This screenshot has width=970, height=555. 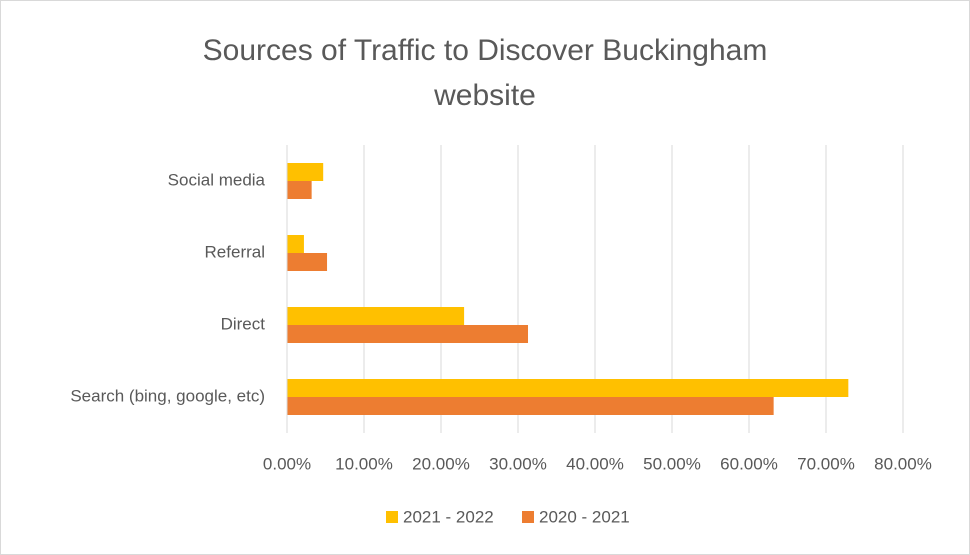 I want to click on y-tick-label: Referral, so click(x=235, y=251).